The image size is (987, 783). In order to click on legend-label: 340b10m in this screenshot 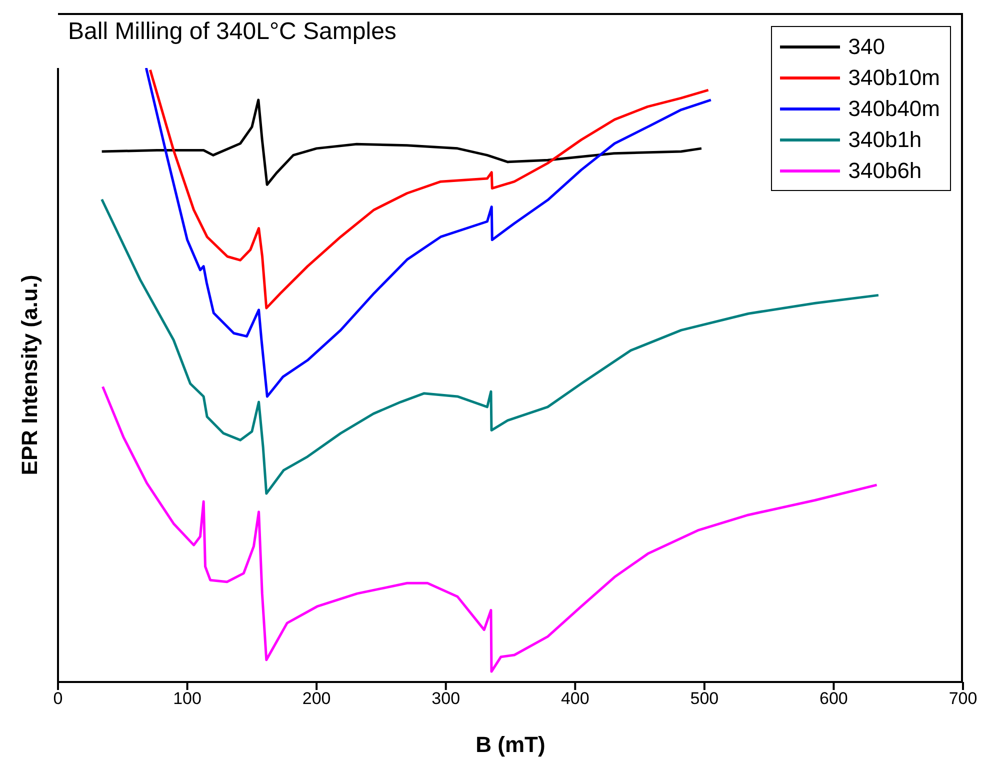, I will do `click(894, 77)`.